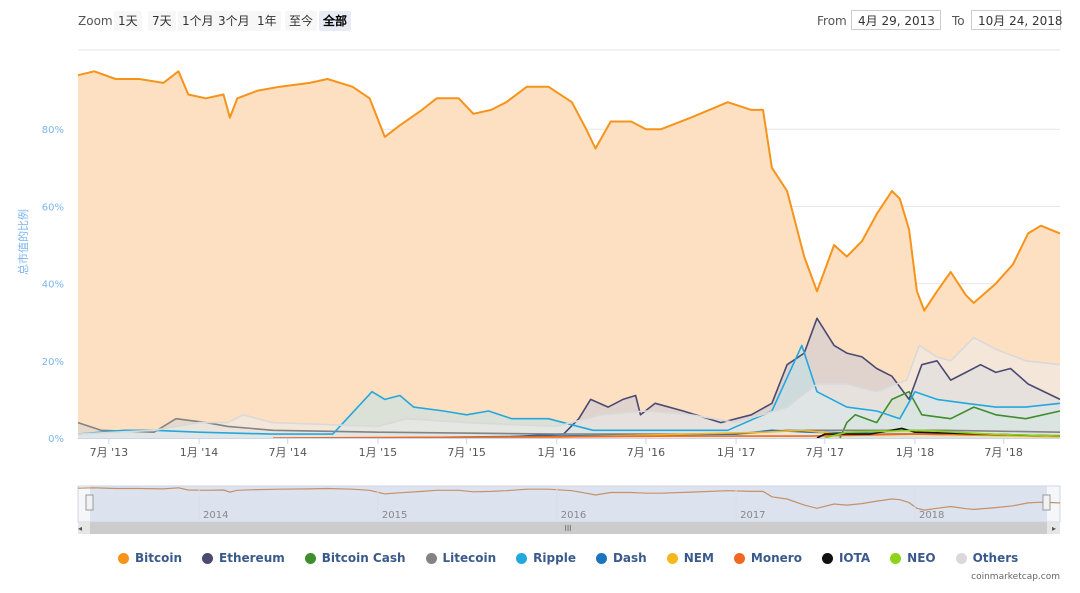  I want to click on x-tick-label: 1月 '14, so click(199, 452).